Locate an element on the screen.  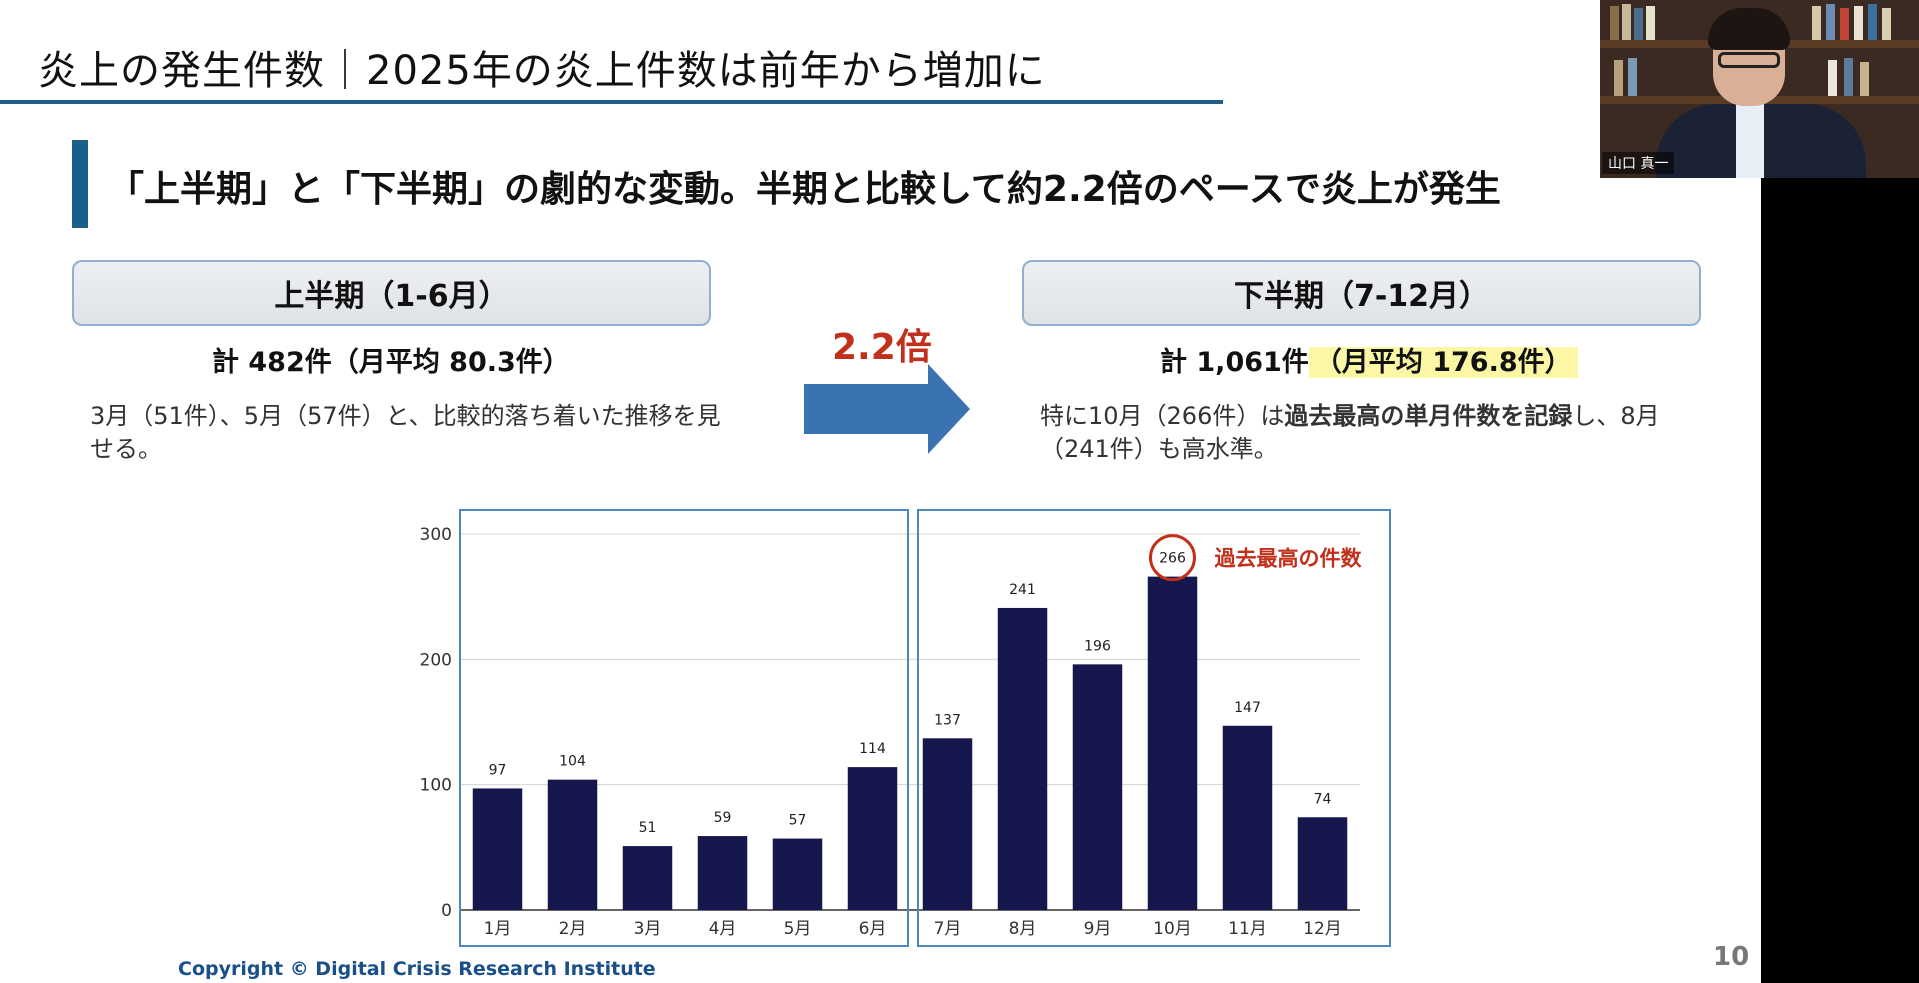
data-label: 147 is located at coordinates (1247, 708).